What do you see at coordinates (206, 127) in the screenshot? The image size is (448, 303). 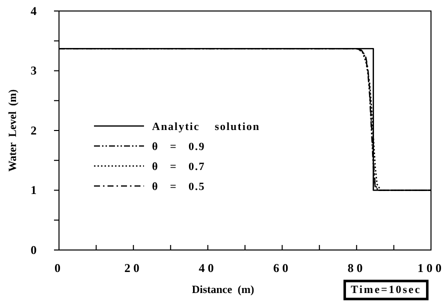 I see `legend-label: Analytic solution` at bounding box center [206, 127].